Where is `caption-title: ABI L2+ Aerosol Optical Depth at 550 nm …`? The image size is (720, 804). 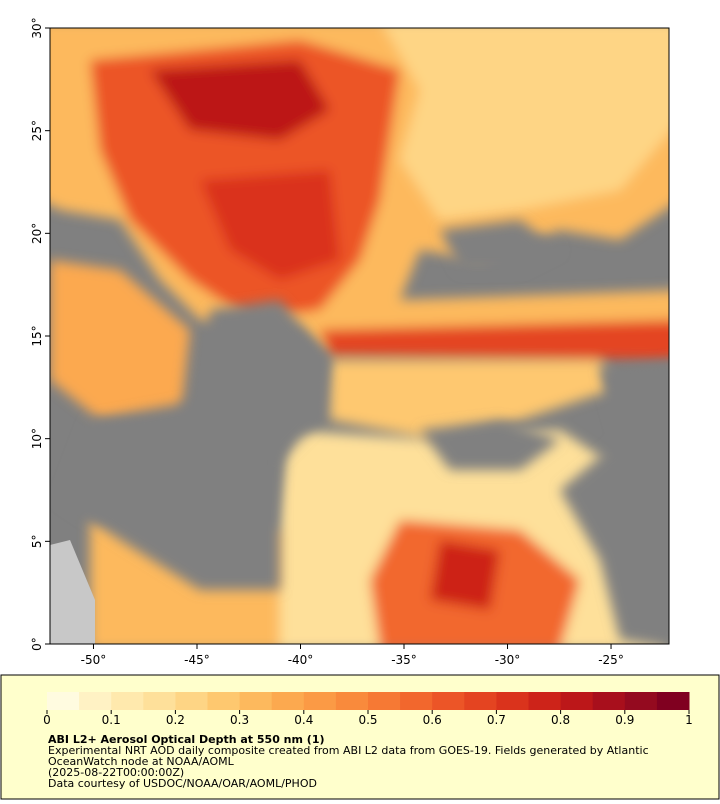
caption-title: ABI L2+ Aerosol Optical Depth at 550 nm … is located at coordinates (186, 739).